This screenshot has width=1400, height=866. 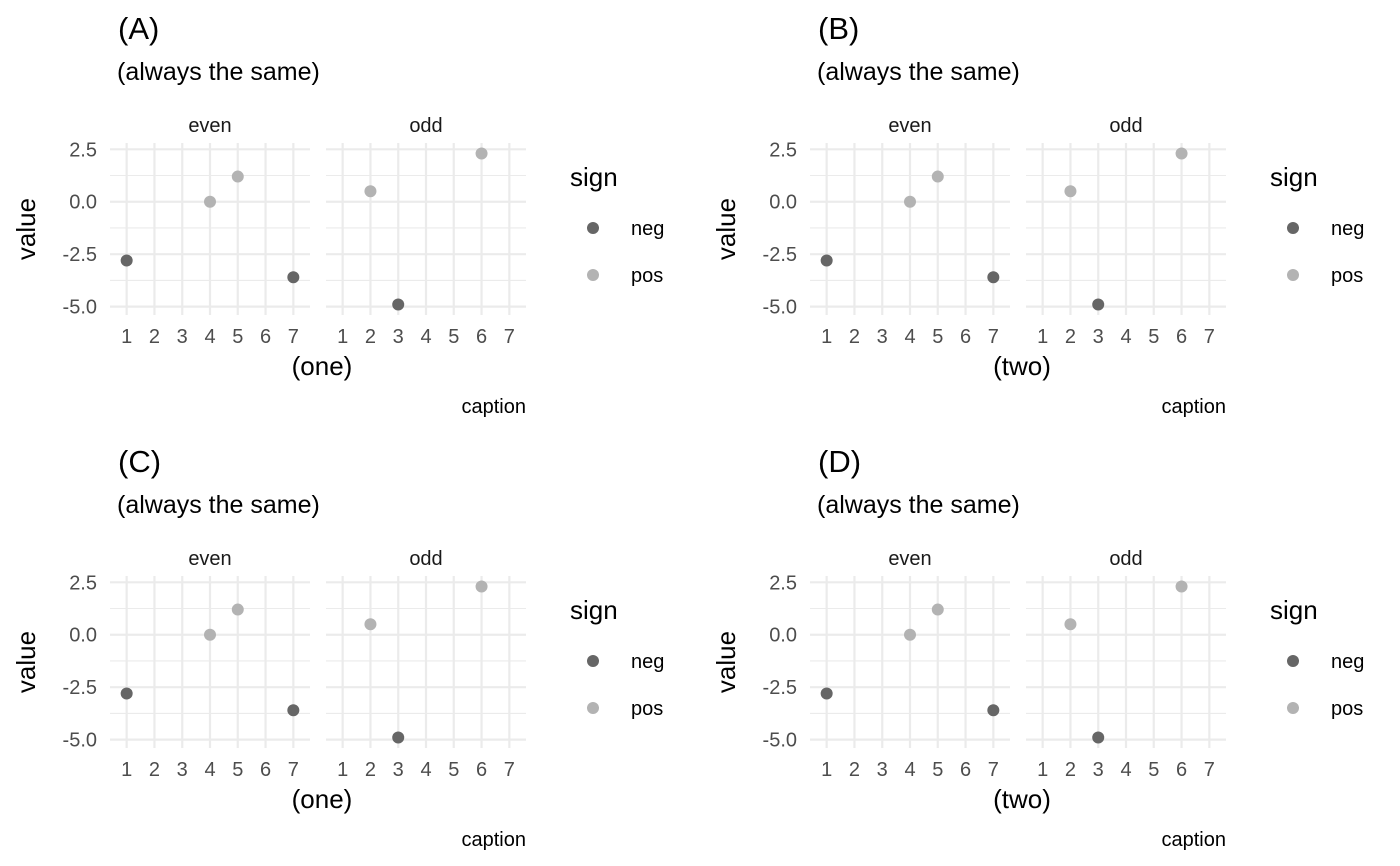 I want to click on chart-tag: (C), so click(x=139, y=461).